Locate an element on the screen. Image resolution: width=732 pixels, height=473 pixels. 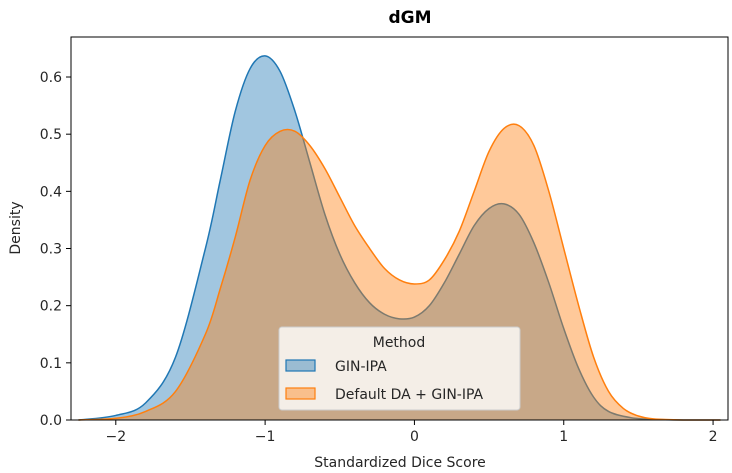
legend: Method GIN-IPA Default DA + GIN-IPA is located at coordinates (399, 368).